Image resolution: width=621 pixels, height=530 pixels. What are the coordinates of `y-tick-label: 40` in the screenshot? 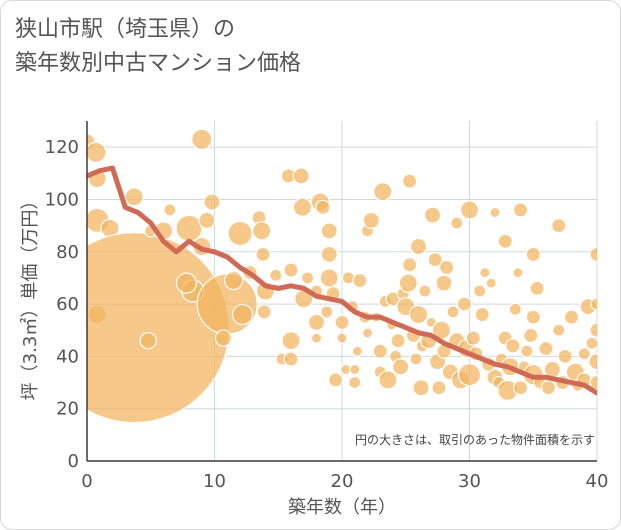 It's located at (67, 356).